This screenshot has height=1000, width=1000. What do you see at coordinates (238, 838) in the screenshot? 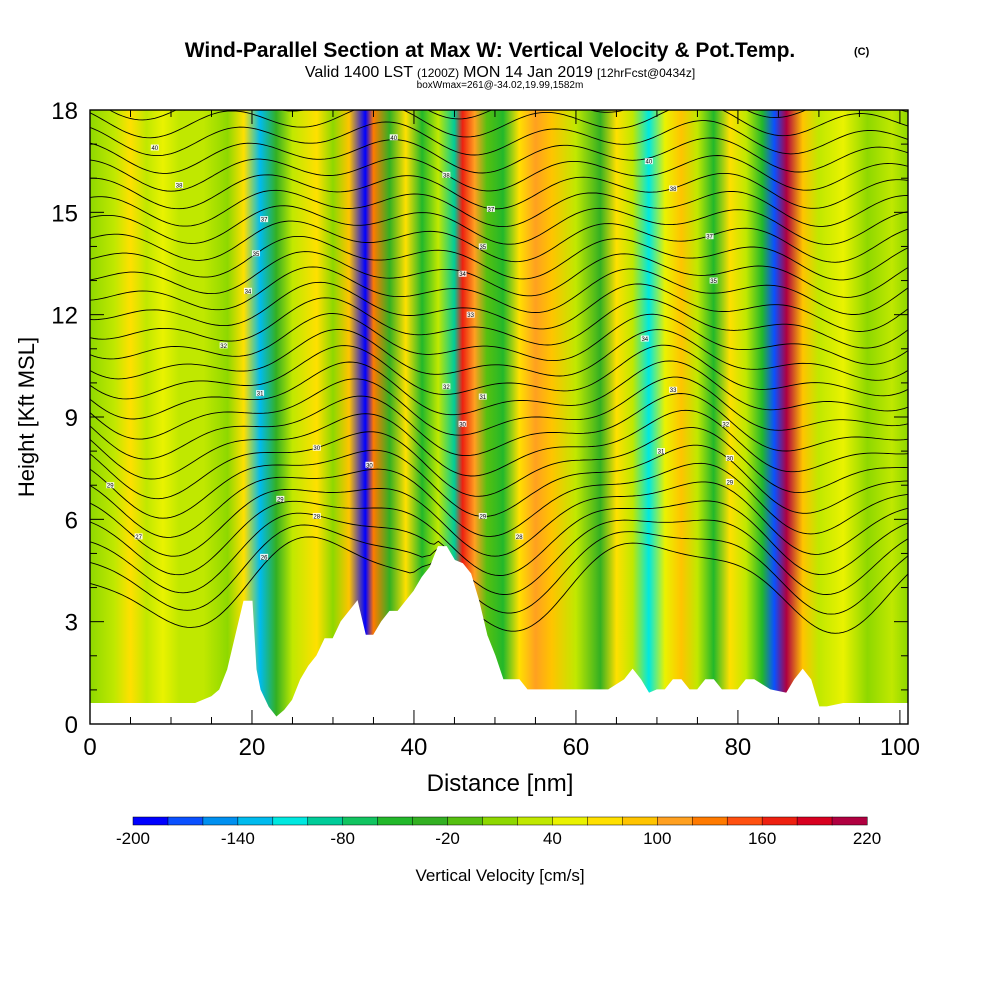
I see `colorbar-tick-label: -140` at bounding box center [238, 838].